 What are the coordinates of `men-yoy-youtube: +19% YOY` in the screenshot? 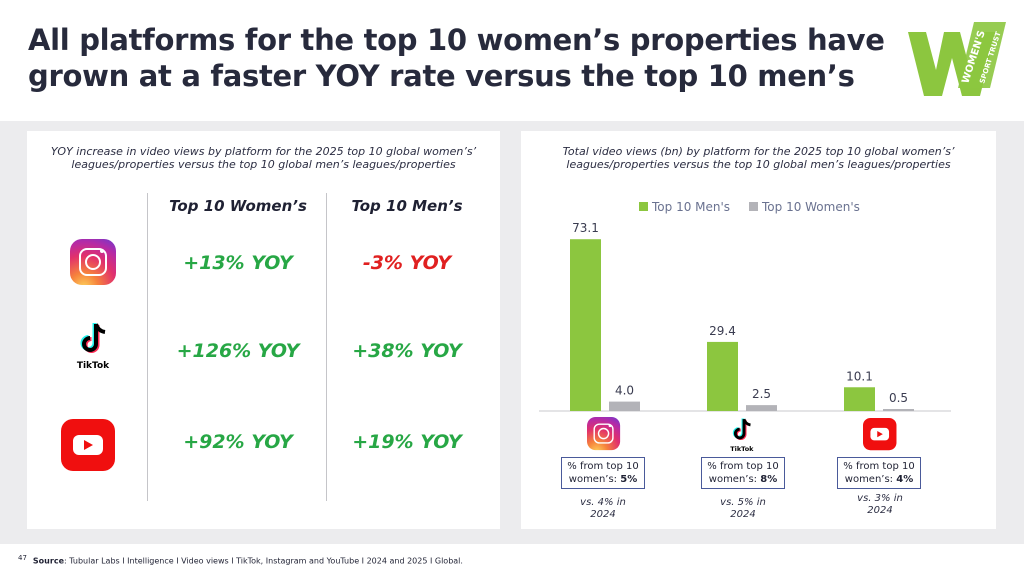 It's located at (407, 442).